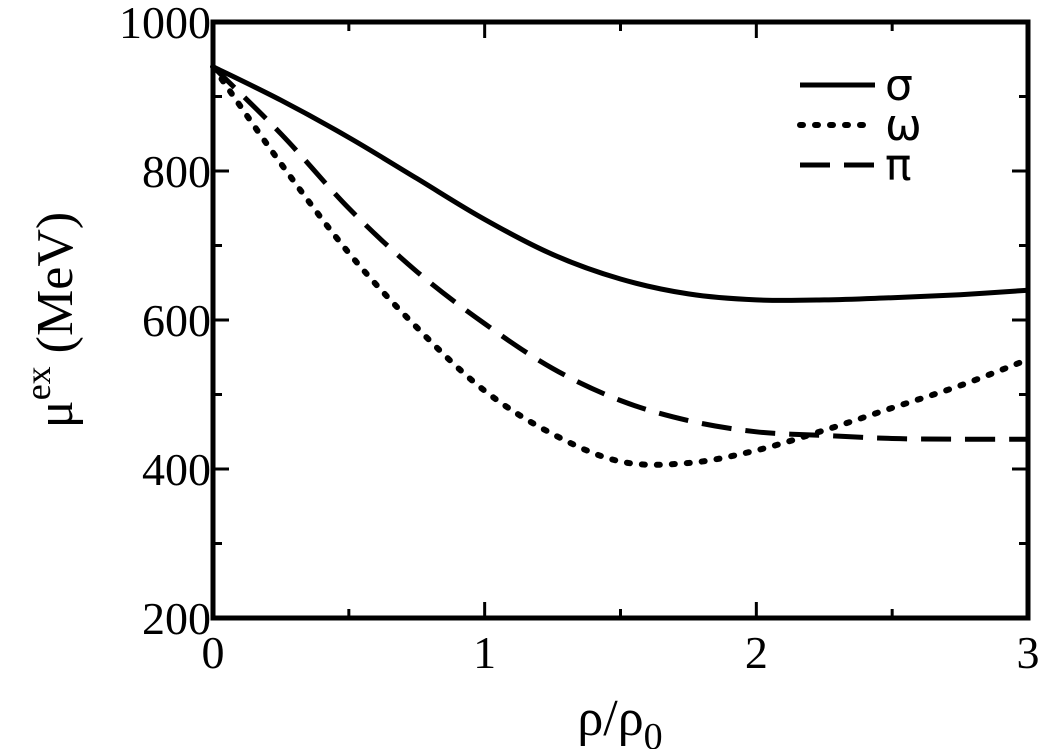  I want to click on x-axis-title-sub: 0, so click(653, 732).